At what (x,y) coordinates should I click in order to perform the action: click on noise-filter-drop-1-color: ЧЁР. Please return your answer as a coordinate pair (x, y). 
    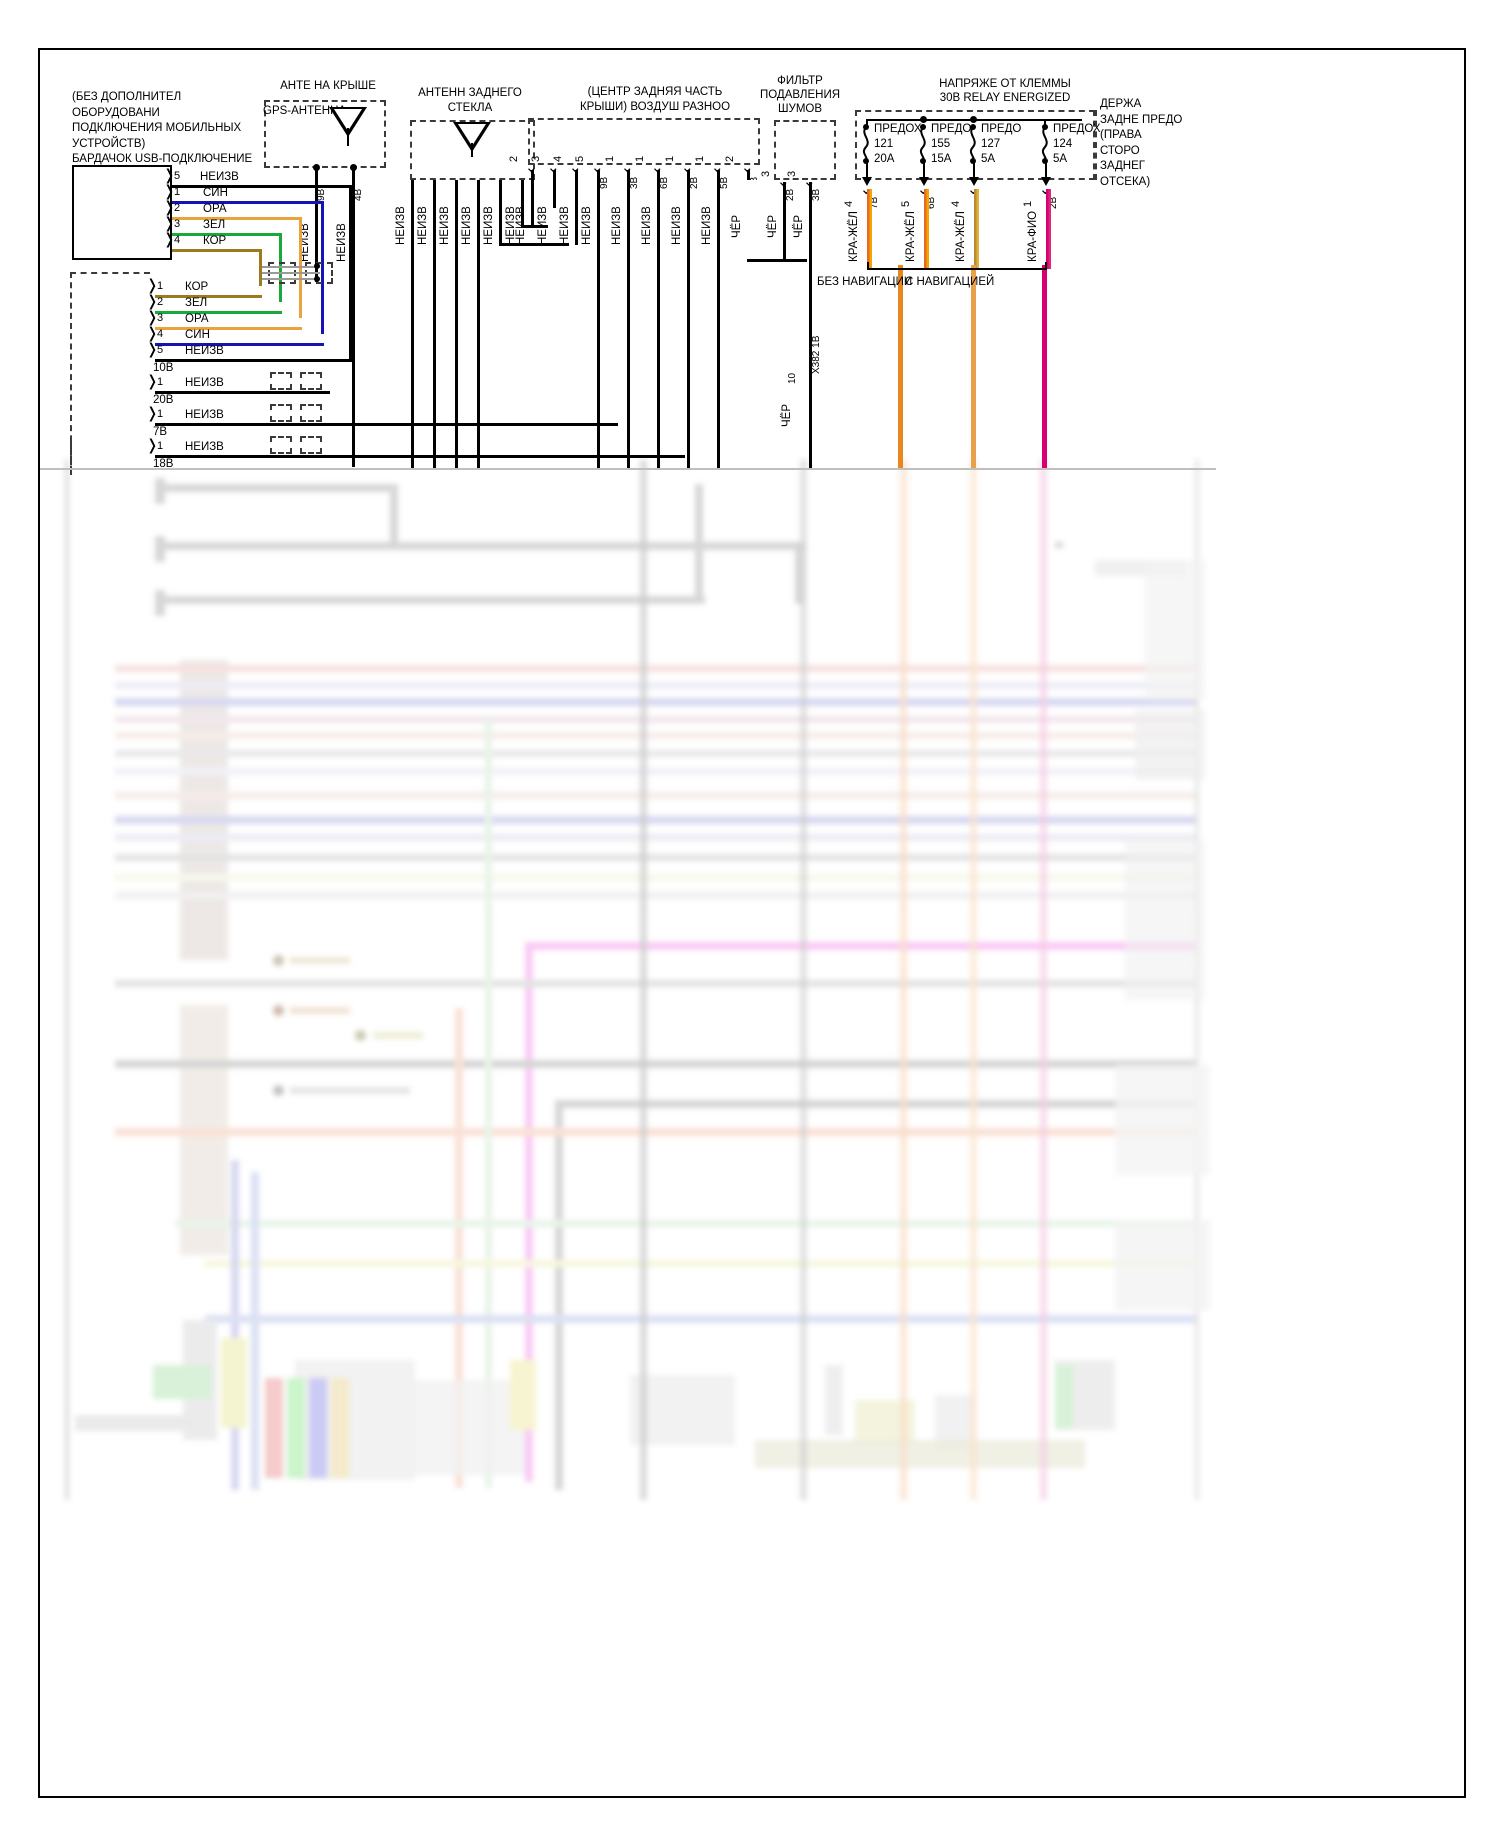
    Looking at the image, I should click on (773, 226).